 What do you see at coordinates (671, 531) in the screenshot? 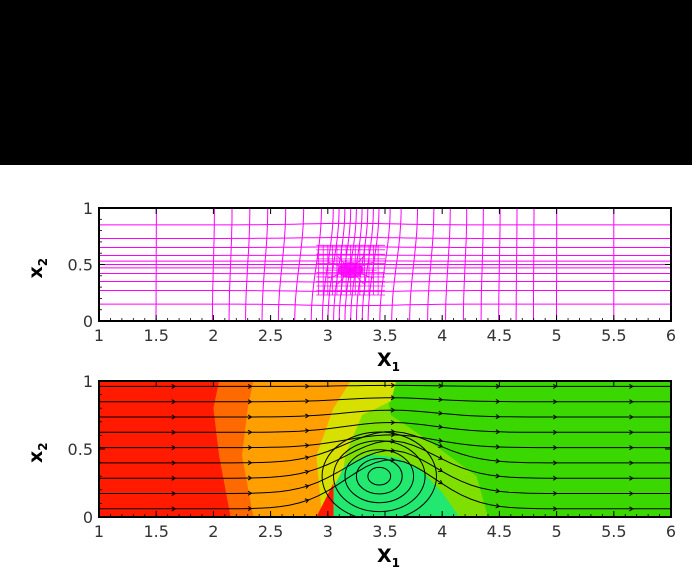
I see `x-tick-label: 6` at bounding box center [671, 531].